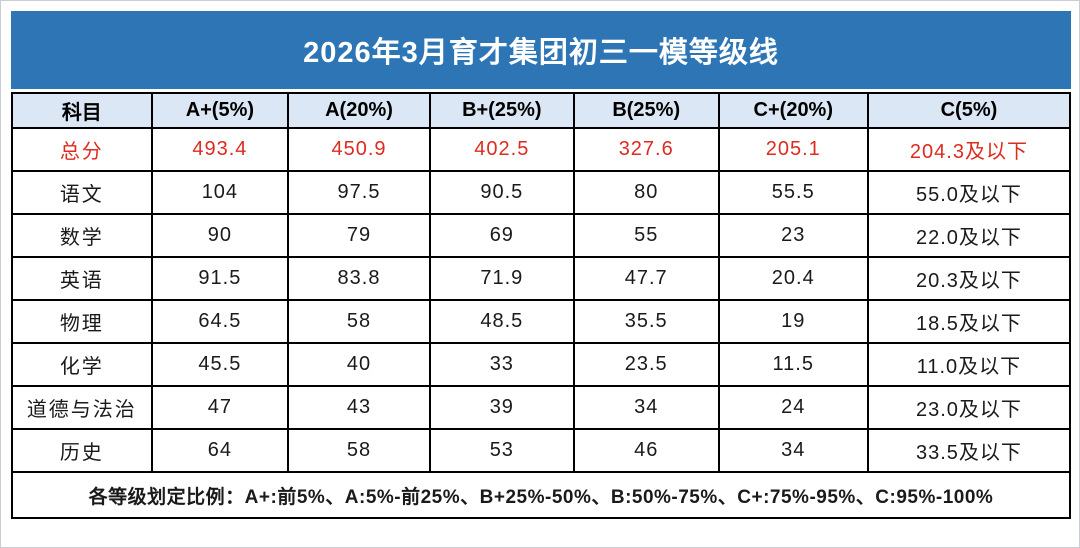 The width and height of the screenshot is (1080, 548). Describe the element at coordinates (969, 321) in the screenshot. I see `value-cell: 18.5及以下` at that location.